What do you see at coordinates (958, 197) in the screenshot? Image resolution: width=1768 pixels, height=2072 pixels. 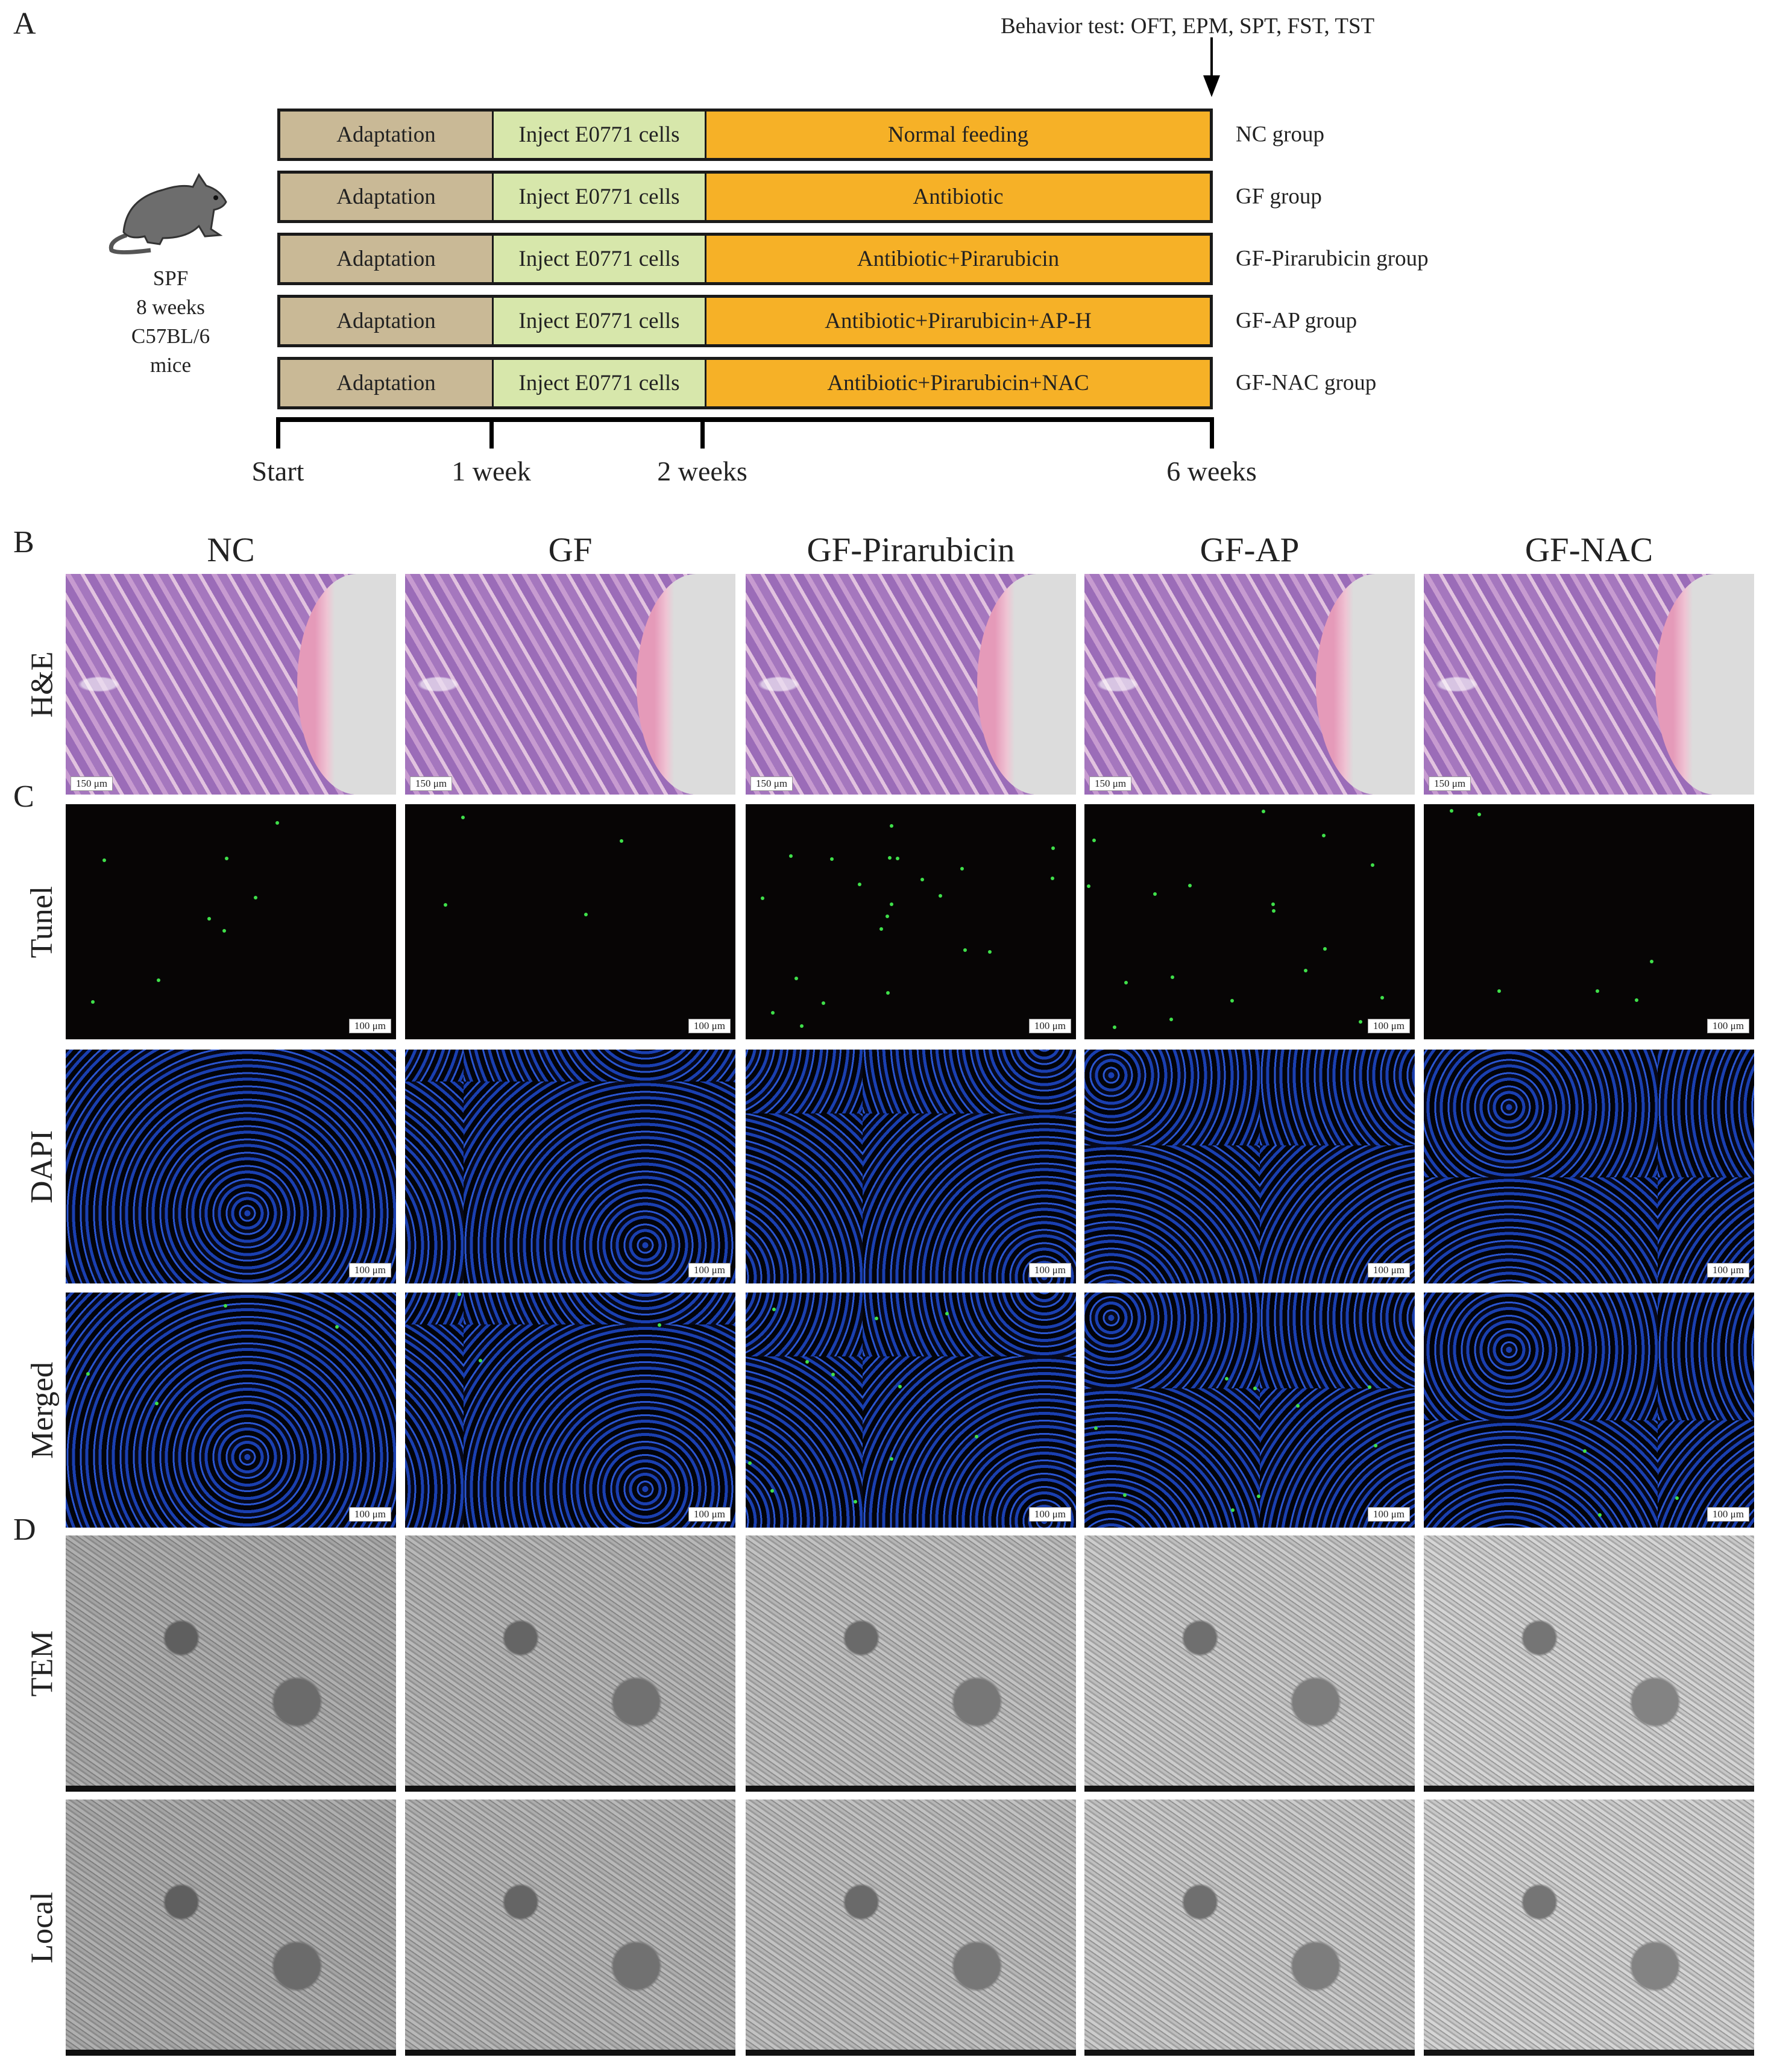 I see `segment-treatment: Antibiotic` at bounding box center [958, 197].